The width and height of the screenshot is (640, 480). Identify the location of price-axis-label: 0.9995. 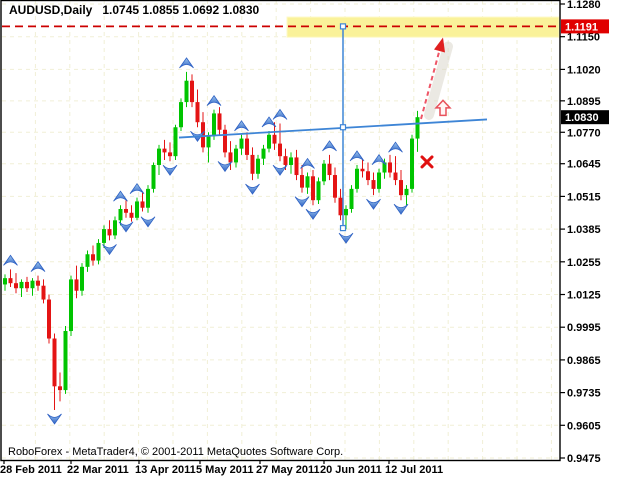
(584, 328).